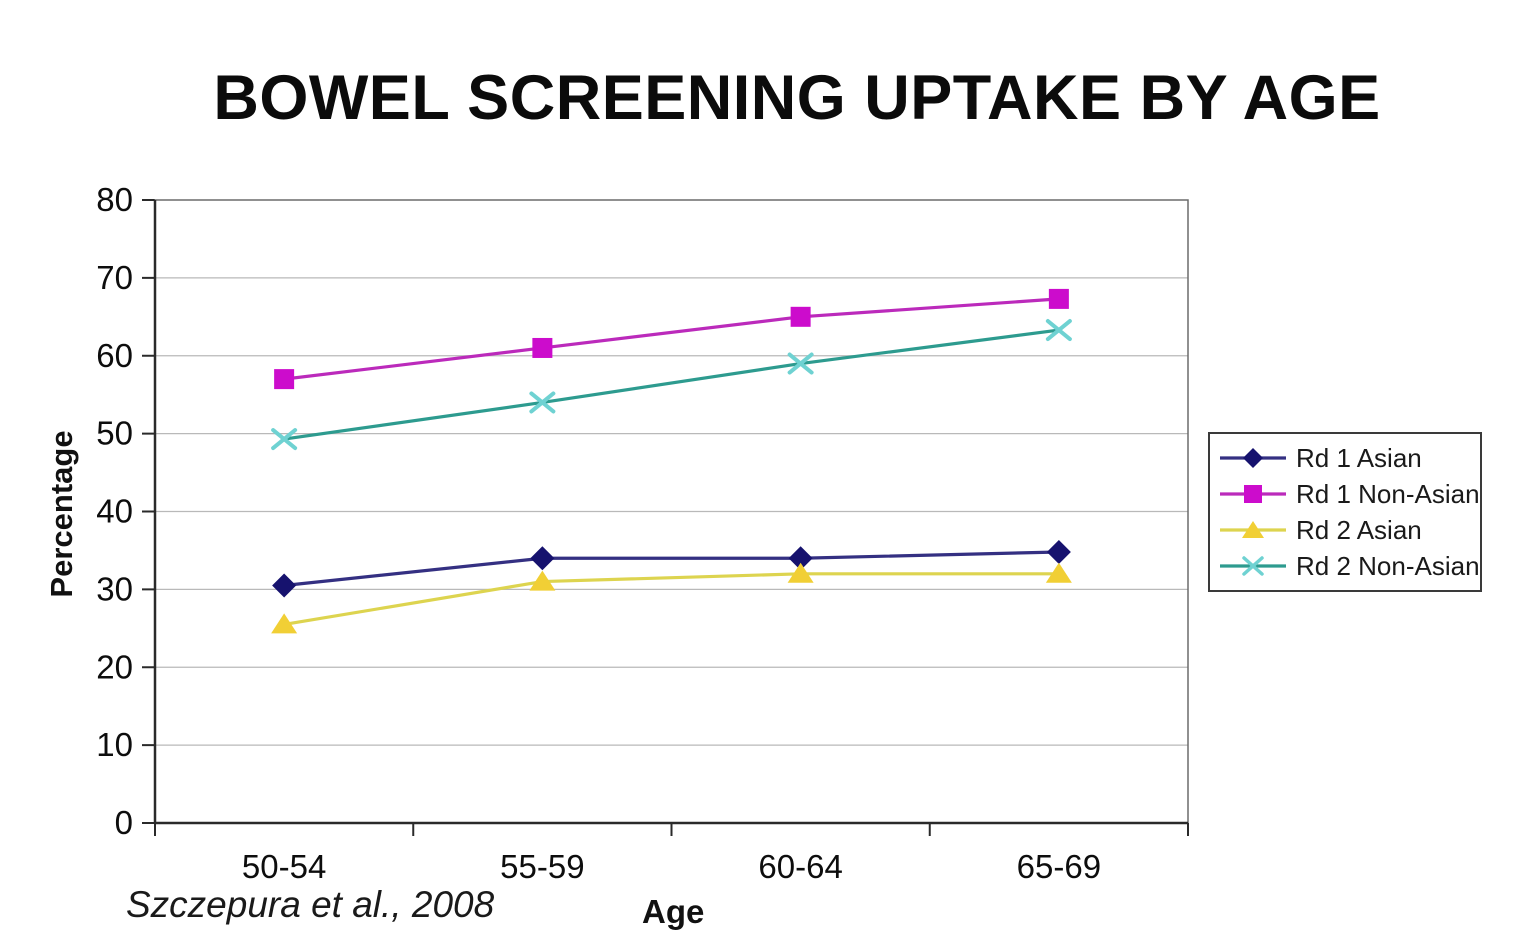 The height and width of the screenshot is (937, 1536). I want to click on x-tick-label: 60-64, so click(800, 866).